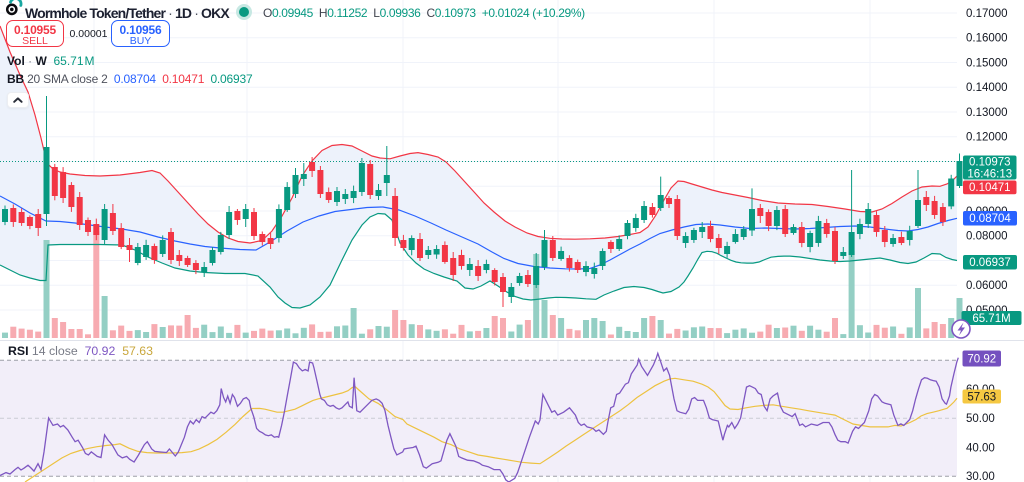 The width and height of the screenshot is (1024, 482). What do you see at coordinates (987, 88) in the screenshot?
I see `svg-text: 0.14000` at bounding box center [987, 88].